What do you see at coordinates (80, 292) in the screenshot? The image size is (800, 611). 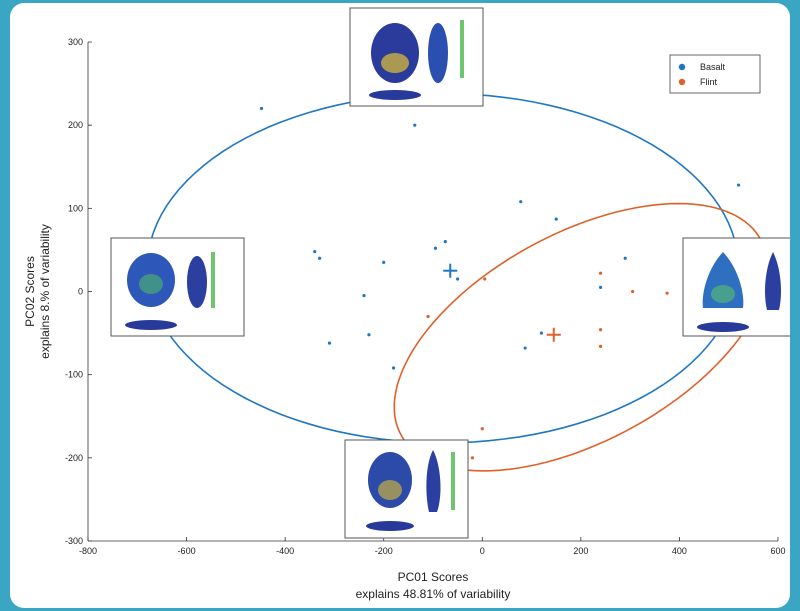 I see `y-tick-label: 0` at bounding box center [80, 292].